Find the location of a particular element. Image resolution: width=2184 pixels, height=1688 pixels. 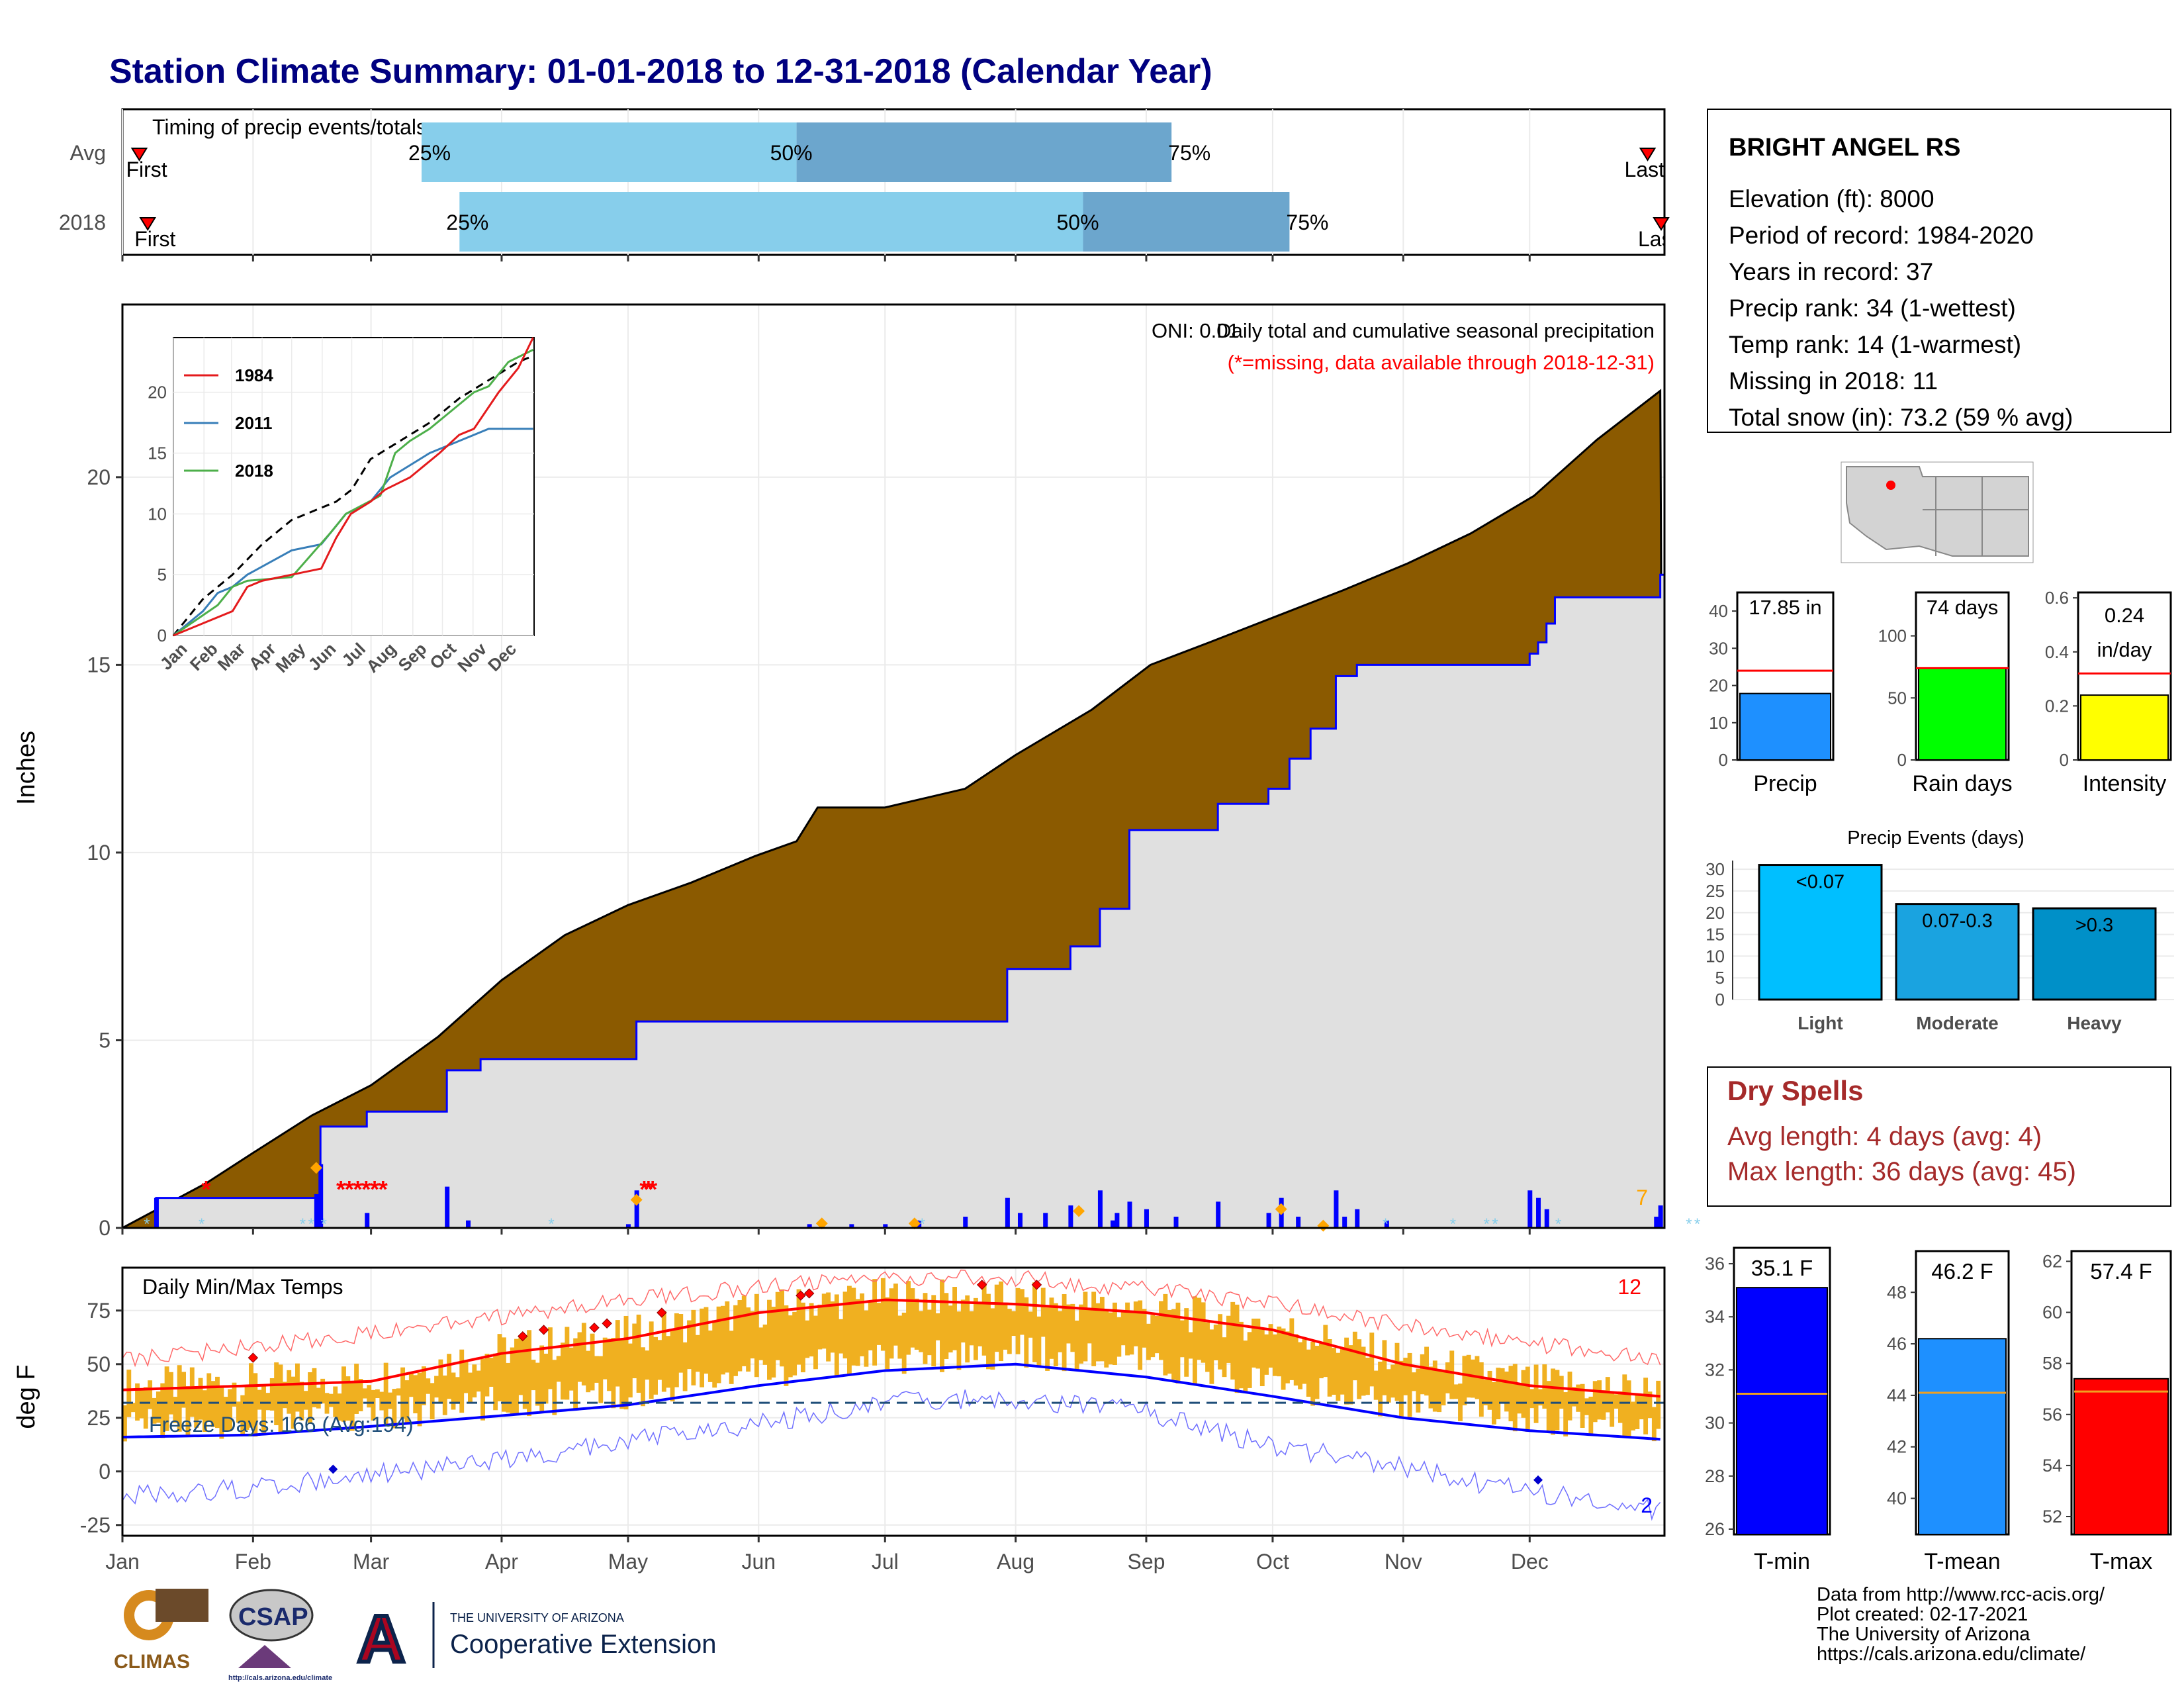

mini-bar-ytick-label: 30 is located at coordinates (1718, 648).